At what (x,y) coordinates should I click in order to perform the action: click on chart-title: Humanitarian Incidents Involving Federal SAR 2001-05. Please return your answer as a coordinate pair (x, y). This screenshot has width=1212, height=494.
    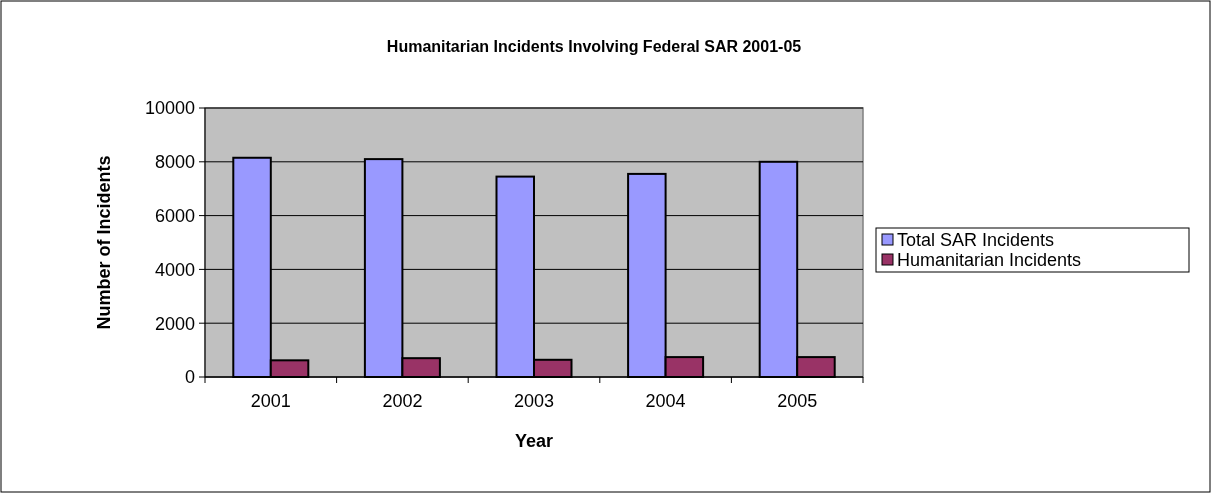
    Looking at the image, I should click on (594, 46).